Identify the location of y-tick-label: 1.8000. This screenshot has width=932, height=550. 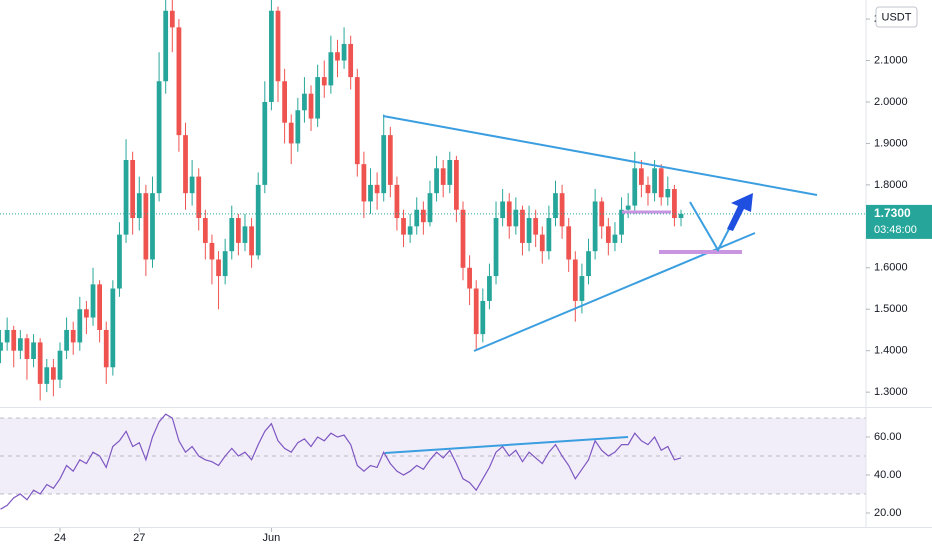
(891, 185).